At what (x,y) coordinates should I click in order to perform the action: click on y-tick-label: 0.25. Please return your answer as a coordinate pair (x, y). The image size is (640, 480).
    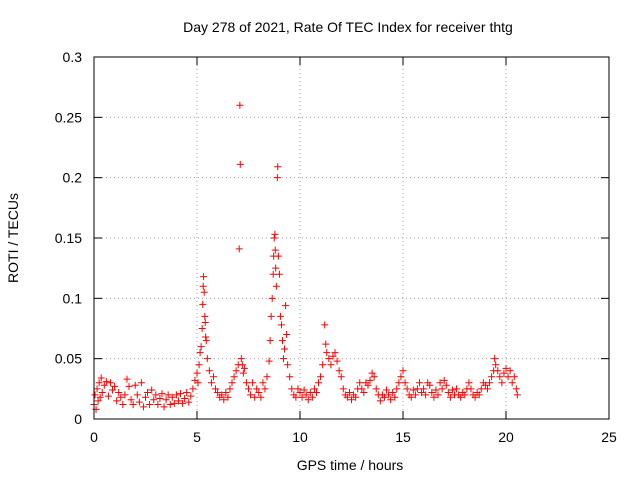
    Looking at the image, I should click on (68, 117).